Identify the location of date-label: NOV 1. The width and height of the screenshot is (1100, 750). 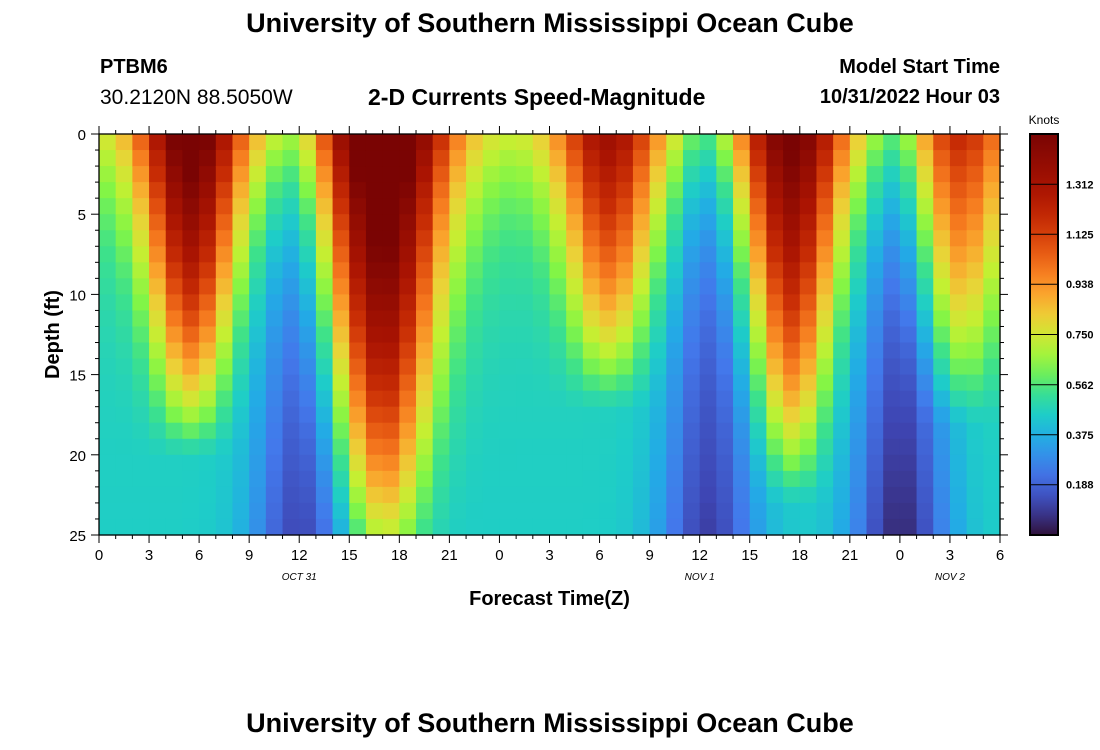
(700, 577).